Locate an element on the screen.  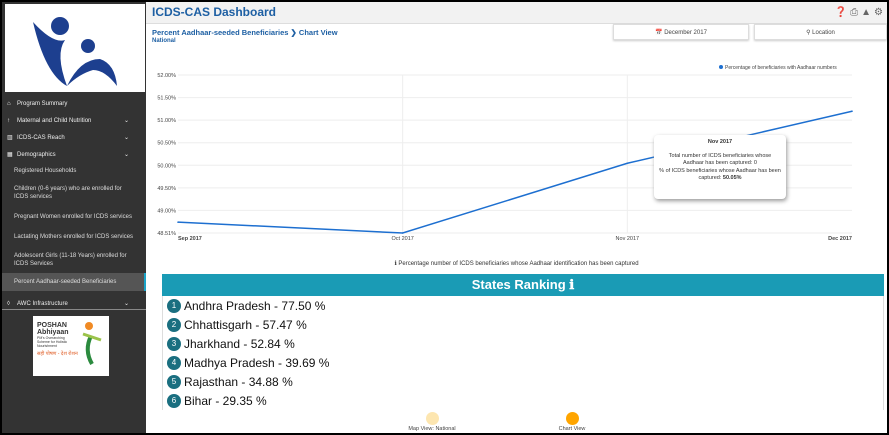
rank-badge: 2 is located at coordinates (174, 324).